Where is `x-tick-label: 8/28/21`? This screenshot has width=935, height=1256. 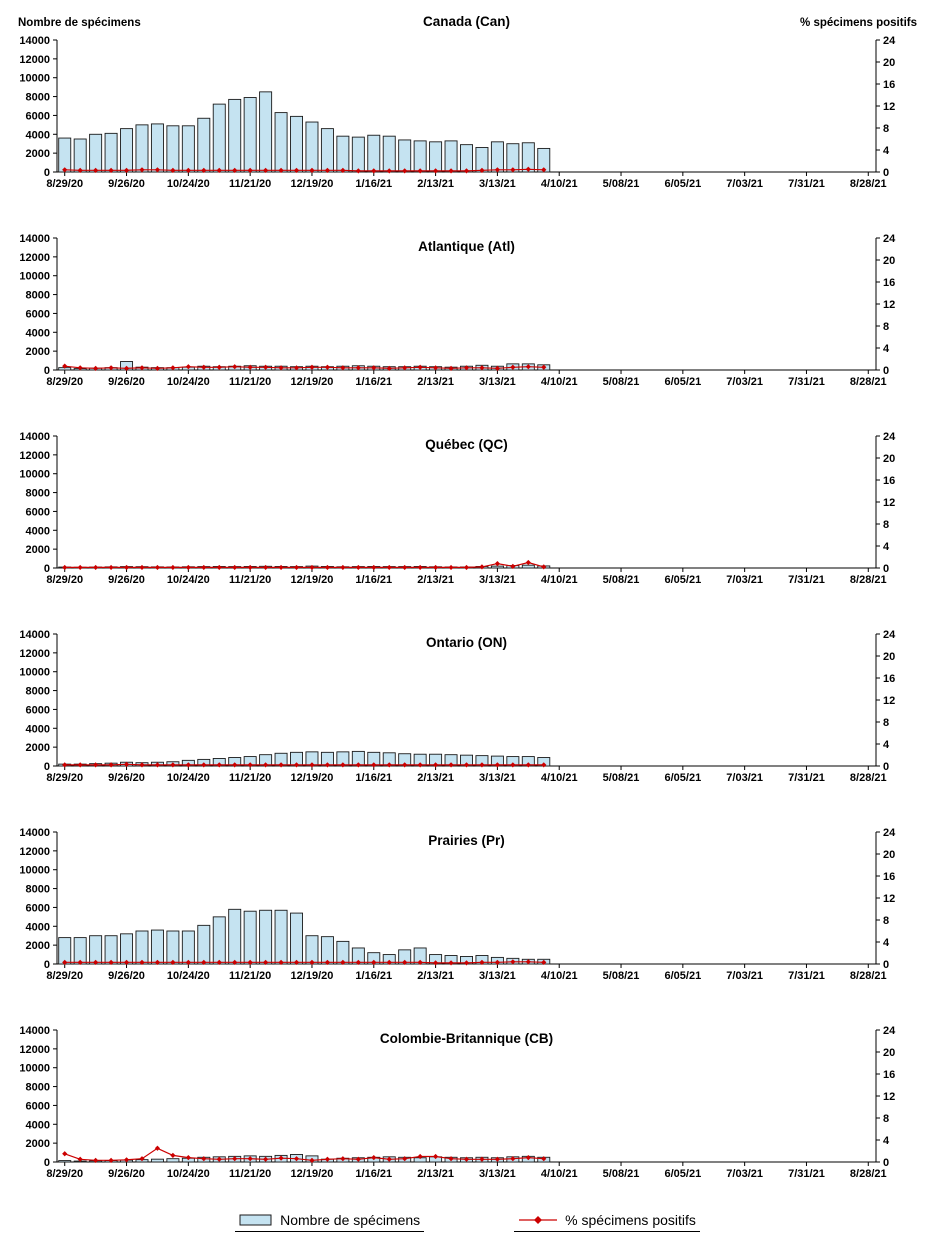
x-tick-label: 8/28/21 is located at coordinates (868, 1174).